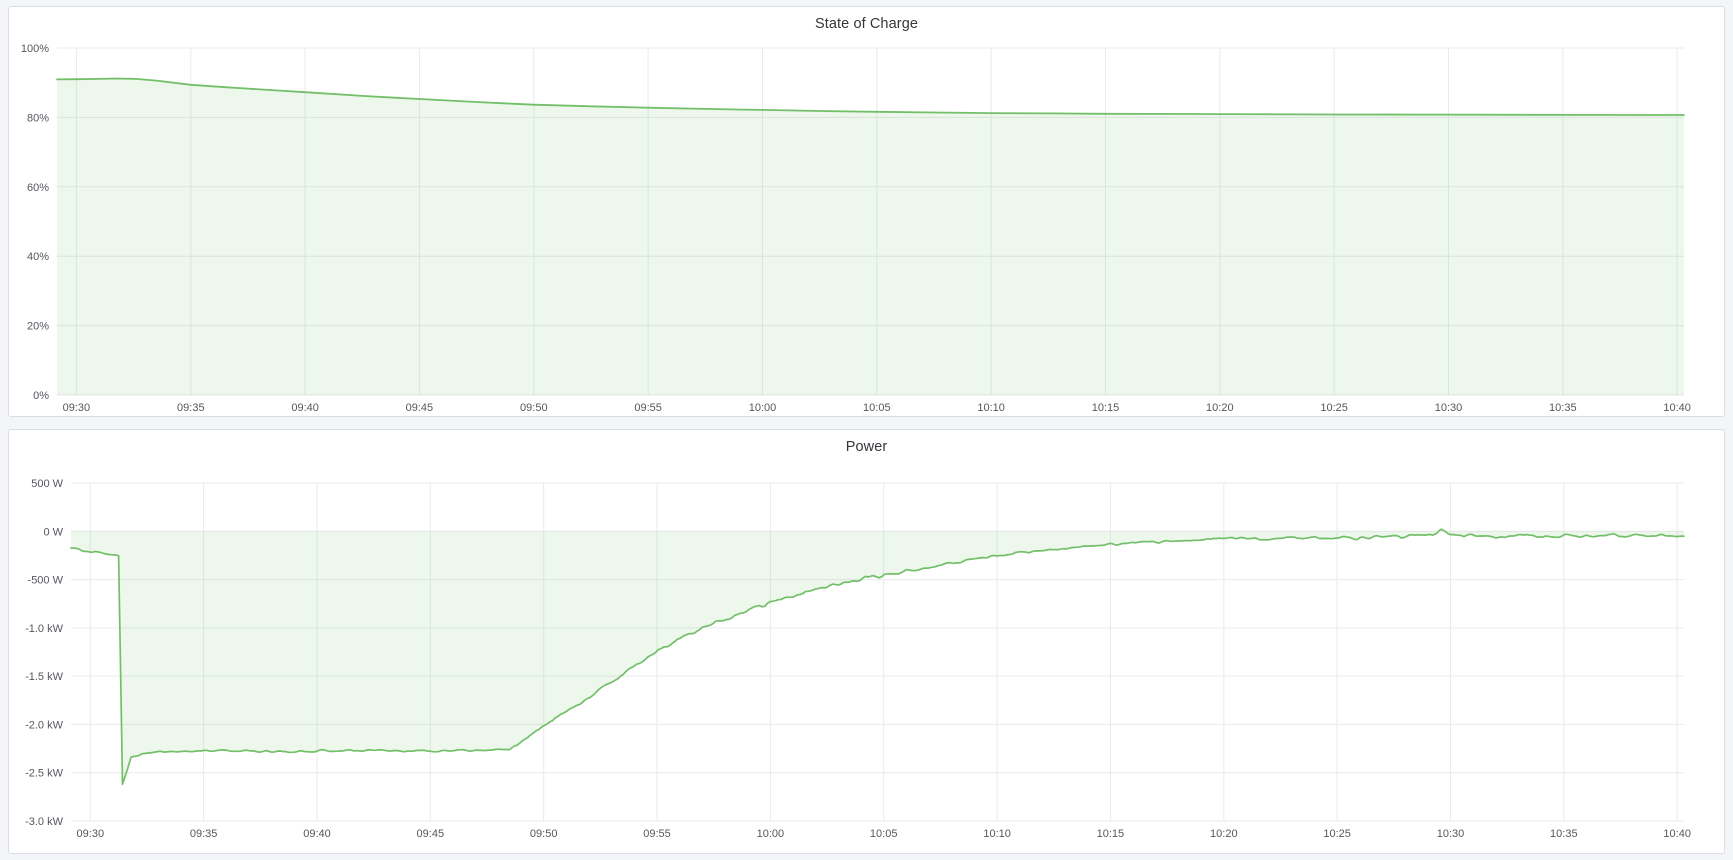  What do you see at coordinates (38, 327) in the screenshot?
I see `svg-text: 20%` at bounding box center [38, 327].